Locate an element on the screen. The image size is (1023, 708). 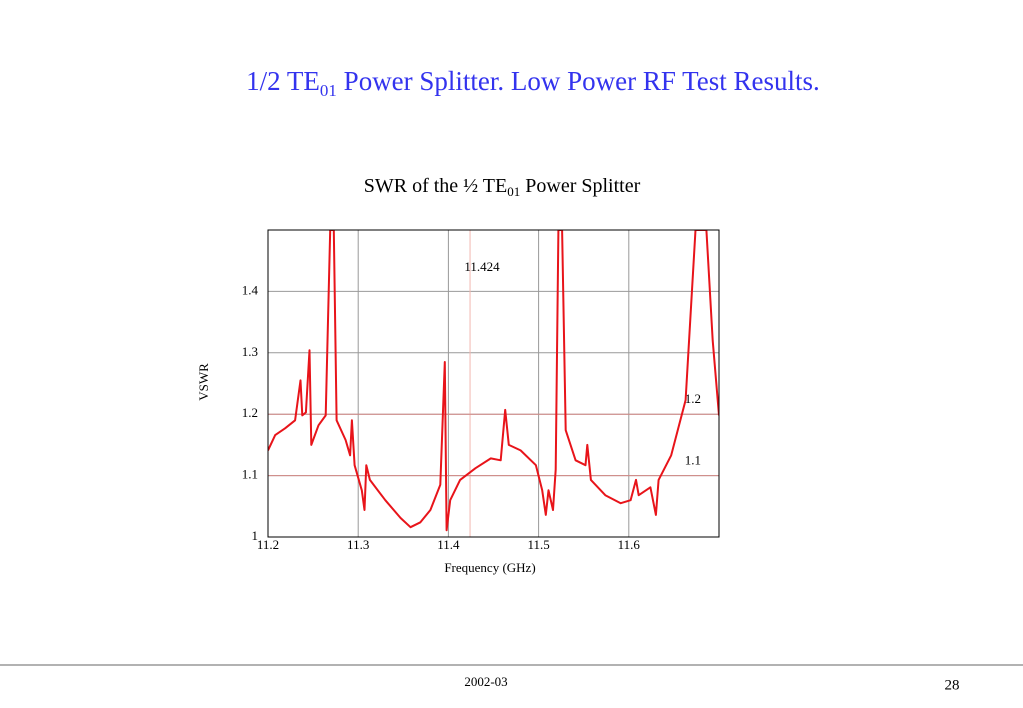
x-tick-label: 11.3 is located at coordinates (358, 544).